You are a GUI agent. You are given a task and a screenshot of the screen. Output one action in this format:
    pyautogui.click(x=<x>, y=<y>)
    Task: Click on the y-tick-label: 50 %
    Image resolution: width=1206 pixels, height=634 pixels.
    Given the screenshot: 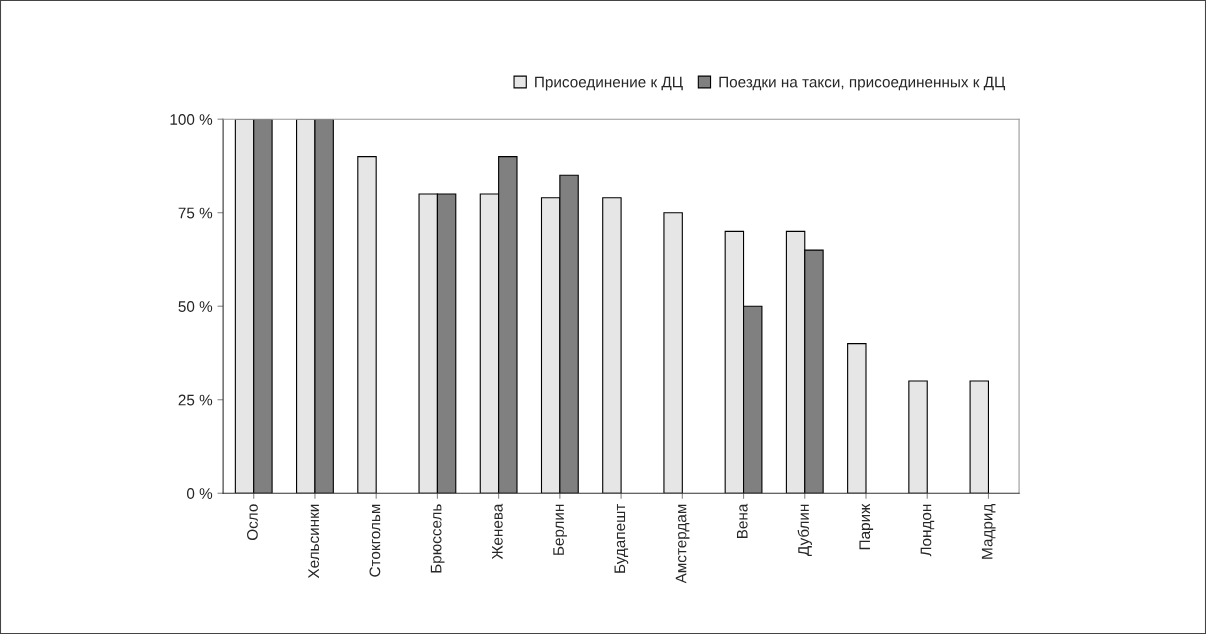 What is the action you would take?
    pyautogui.click(x=195, y=306)
    